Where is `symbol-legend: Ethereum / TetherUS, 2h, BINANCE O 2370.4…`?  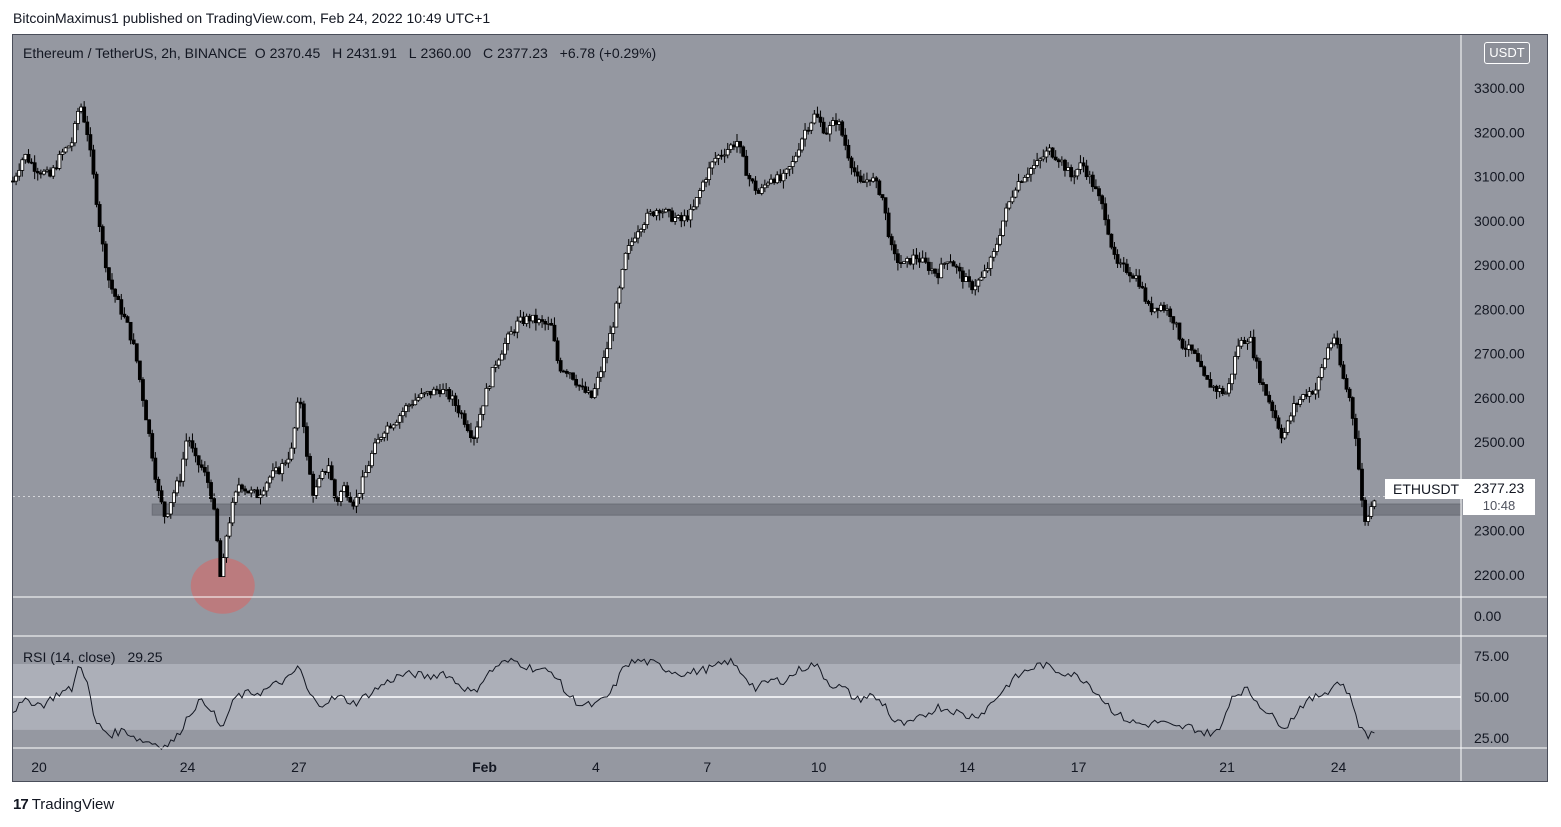 symbol-legend: Ethereum / TetherUS, 2h, BINANCE O 2370.4… is located at coordinates (341, 53).